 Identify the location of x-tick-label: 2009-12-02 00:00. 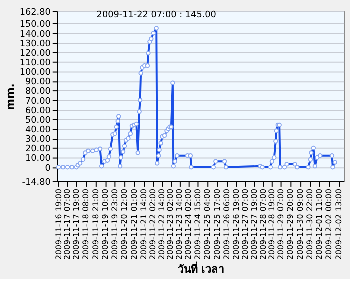
(329, 224).